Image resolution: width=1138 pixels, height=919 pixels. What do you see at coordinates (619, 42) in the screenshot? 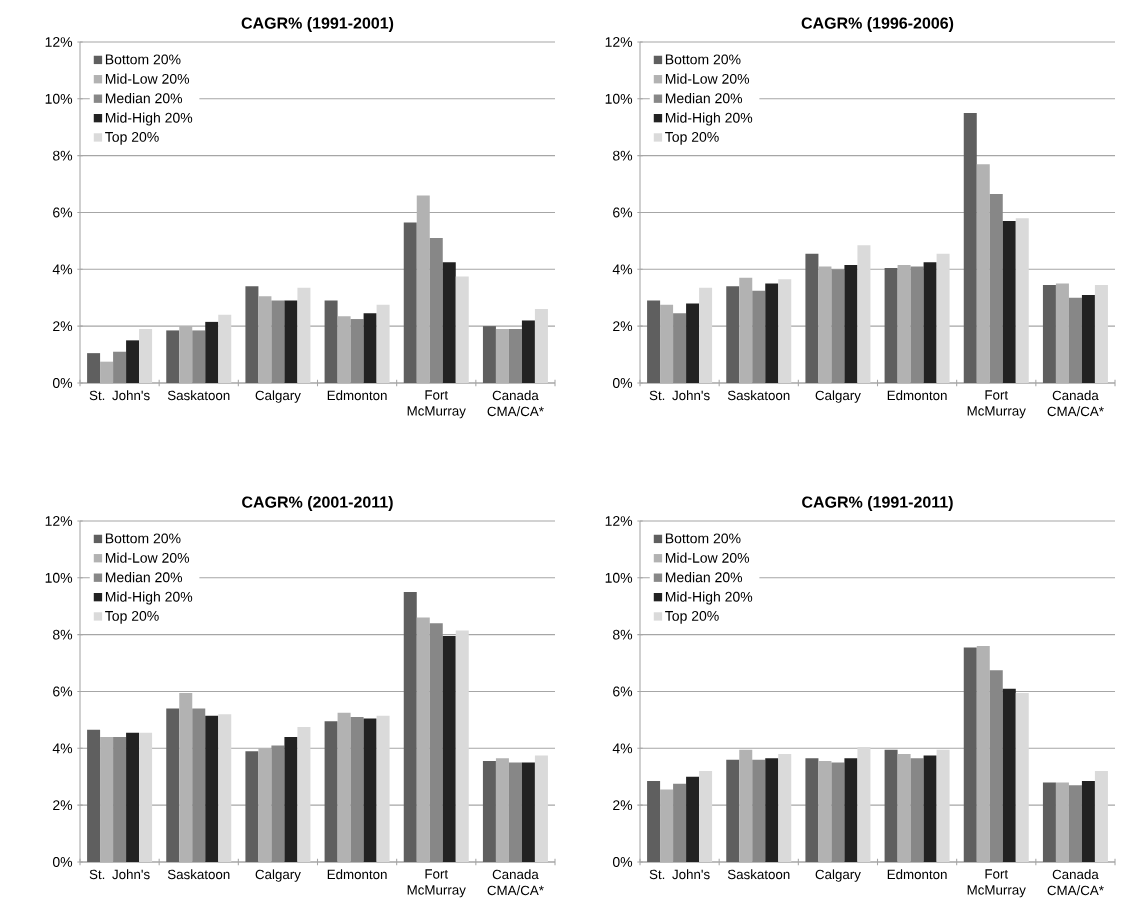
I see `y-tick-label: 12%` at bounding box center [619, 42].